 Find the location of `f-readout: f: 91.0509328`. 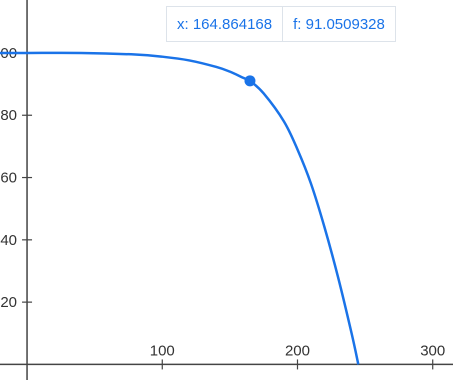

f-readout: f: 91.0509328 is located at coordinates (339, 24).